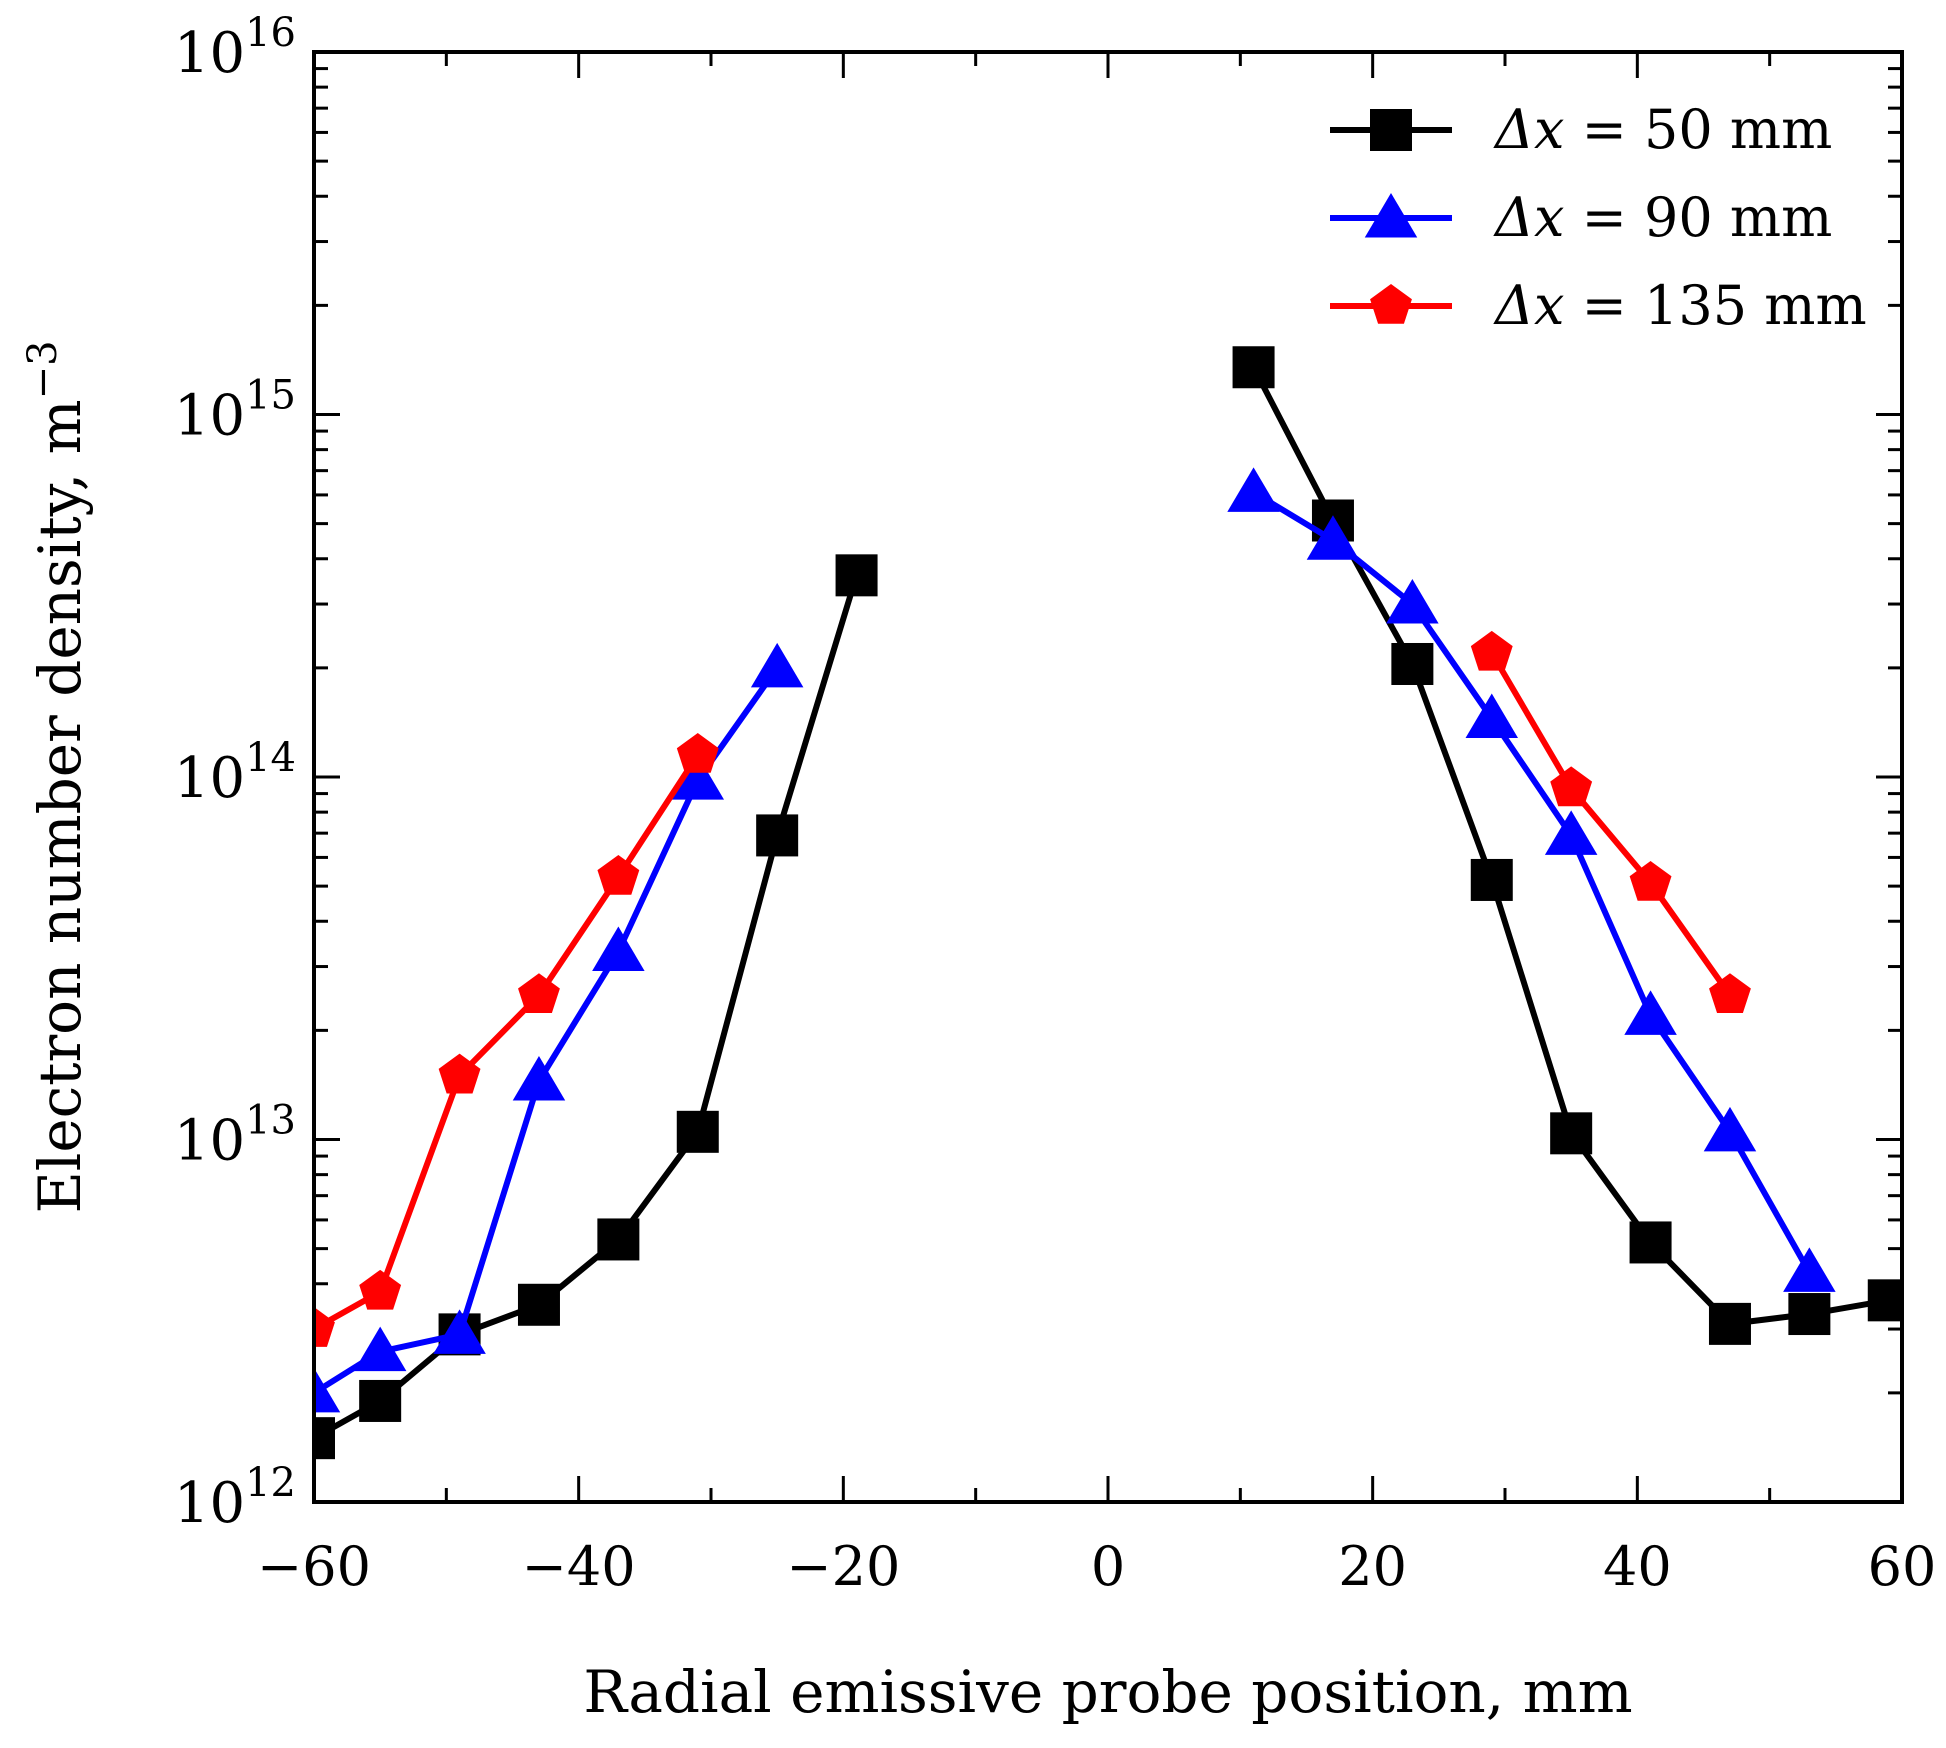  I want to click on y-tick-label: 1013, so click(235, 1136).